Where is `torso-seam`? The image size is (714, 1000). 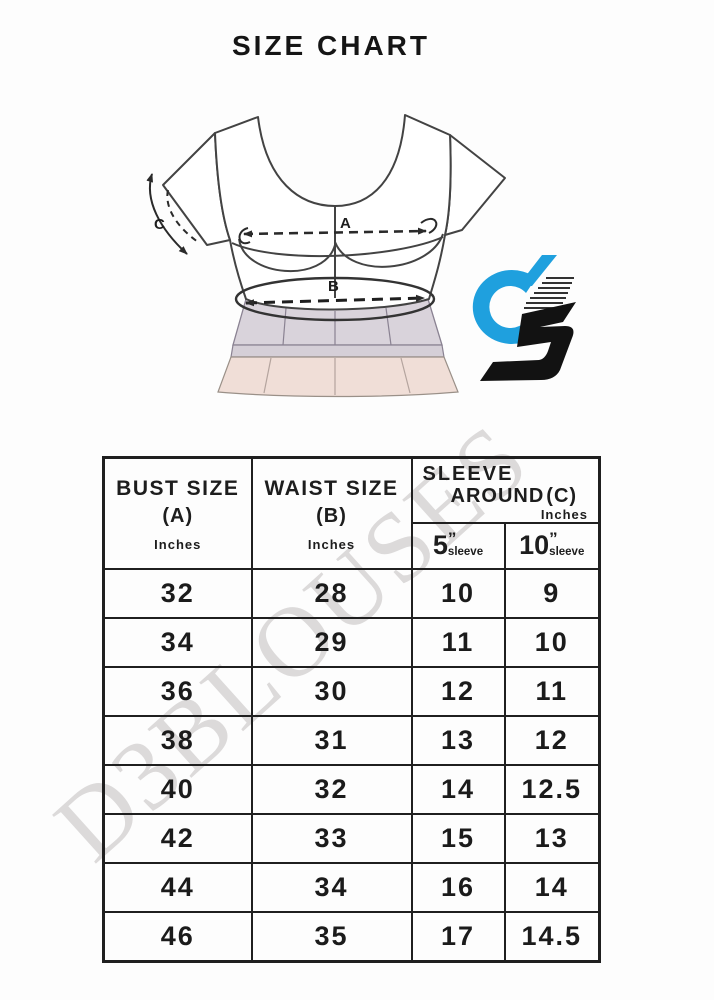
torso-seam is located at coordinates (337, 326).